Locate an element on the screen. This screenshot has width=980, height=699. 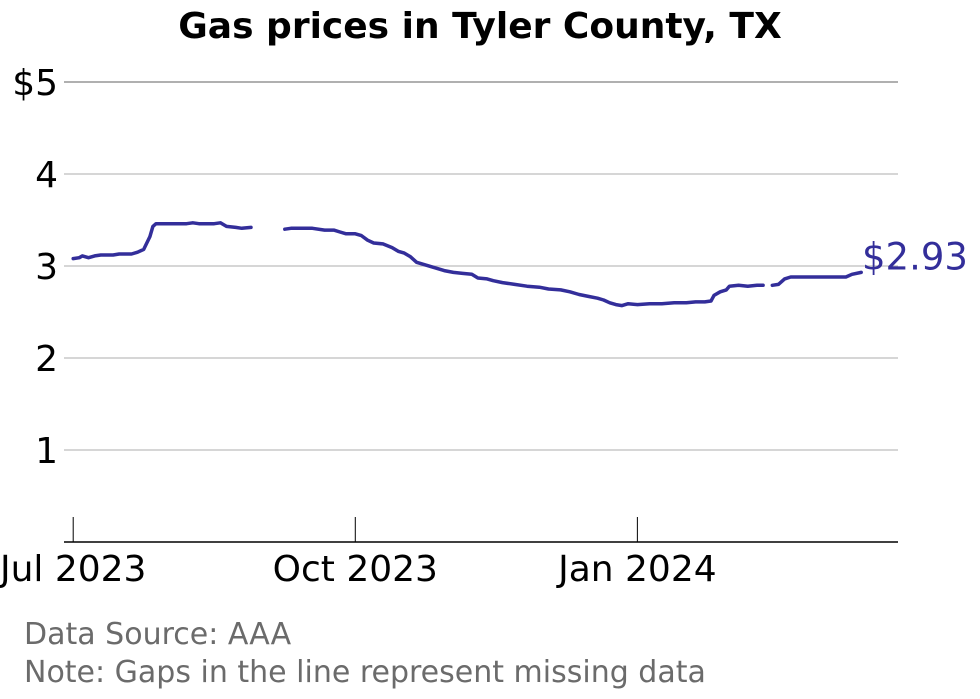
x-axis-ticks: Jul 2023 Oct 2023 Jan 2024 is located at coordinates (358, 553).